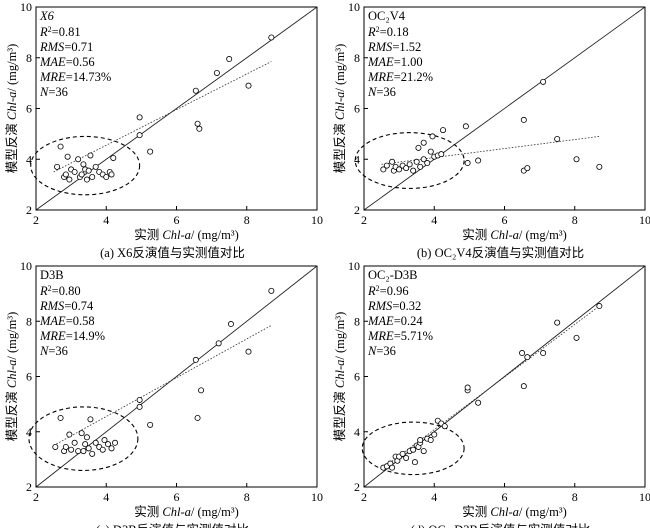 The width and height of the screenshot is (650, 528). What do you see at coordinates (52, 275) in the screenshot?
I see `panel-title: D3B` at bounding box center [52, 275].